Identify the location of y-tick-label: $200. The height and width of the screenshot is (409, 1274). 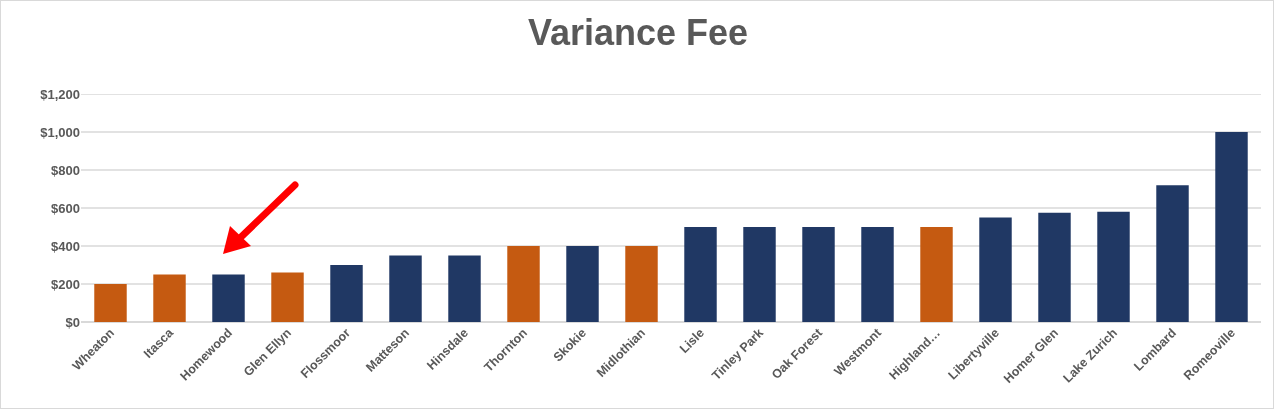
(65, 284).